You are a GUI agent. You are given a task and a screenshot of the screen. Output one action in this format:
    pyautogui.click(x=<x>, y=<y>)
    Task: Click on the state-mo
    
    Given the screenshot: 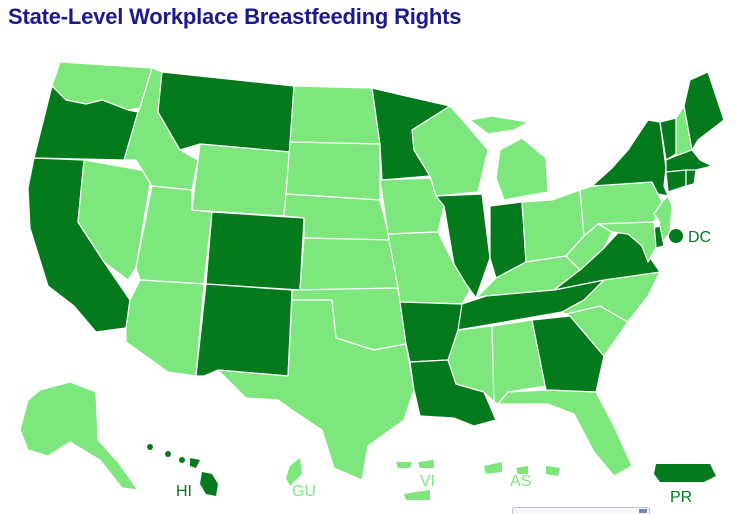 What is the action you would take?
    pyautogui.click(x=429, y=268)
    